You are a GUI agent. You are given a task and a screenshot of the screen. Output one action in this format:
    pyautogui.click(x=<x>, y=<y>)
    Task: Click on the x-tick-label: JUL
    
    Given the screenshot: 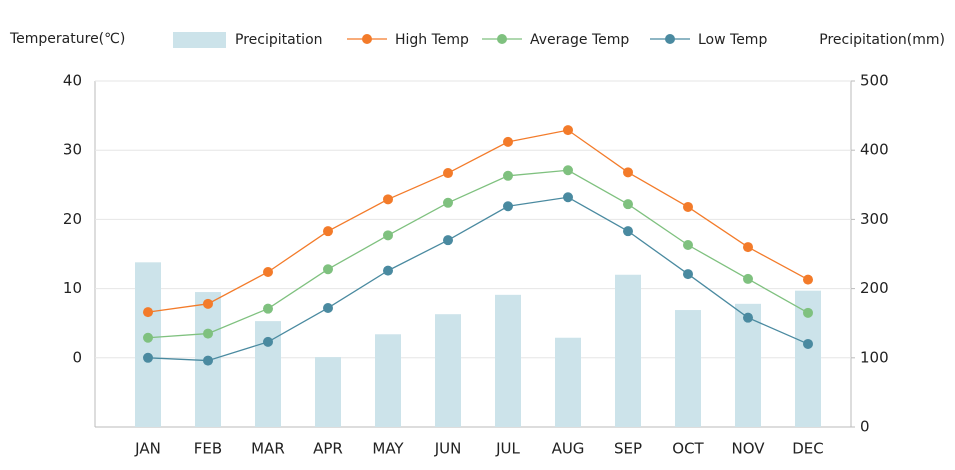 What is the action you would take?
    pyautogui.click(x=507, y=449)
    